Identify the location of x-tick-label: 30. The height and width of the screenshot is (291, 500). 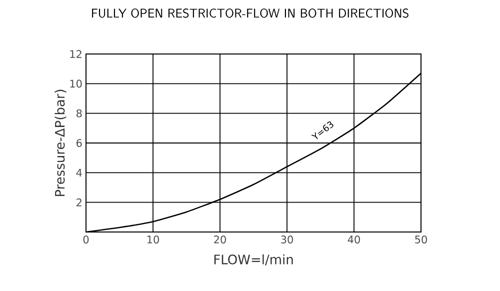
(287, 240).